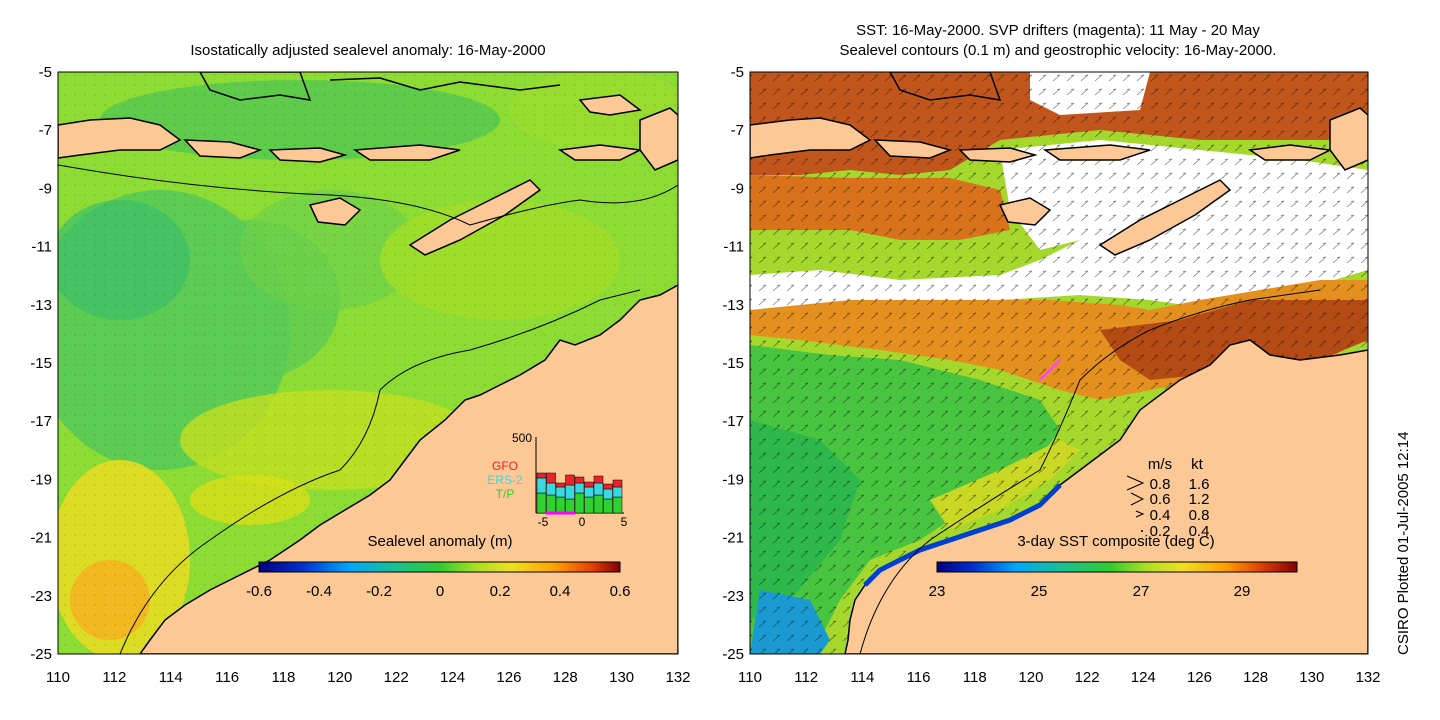 This screenshot has height=720, width=1440. I want to click on right-colorbar-tick: 25, so click(1039, 591).